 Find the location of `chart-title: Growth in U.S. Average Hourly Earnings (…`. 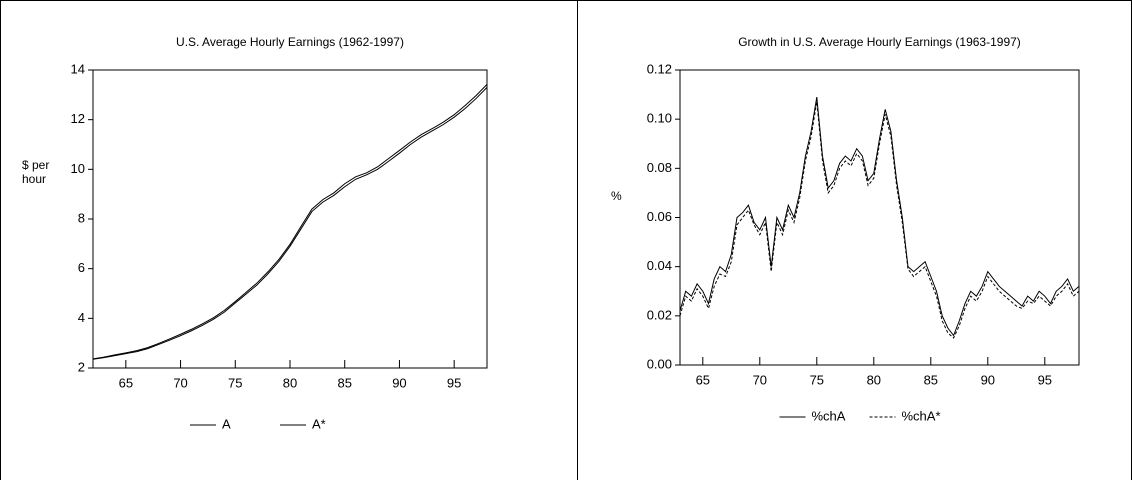

chart-title: Growth in U.S. Average Hourly Earnings (… is located at coordinates (879, 42).